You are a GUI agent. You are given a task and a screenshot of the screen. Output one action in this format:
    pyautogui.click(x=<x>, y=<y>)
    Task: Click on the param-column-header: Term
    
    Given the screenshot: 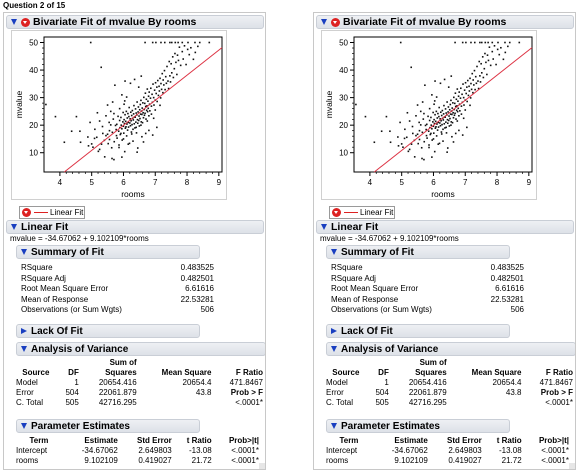 What is the action you would take?
    pyautogui.click(x=39, y=440)
    